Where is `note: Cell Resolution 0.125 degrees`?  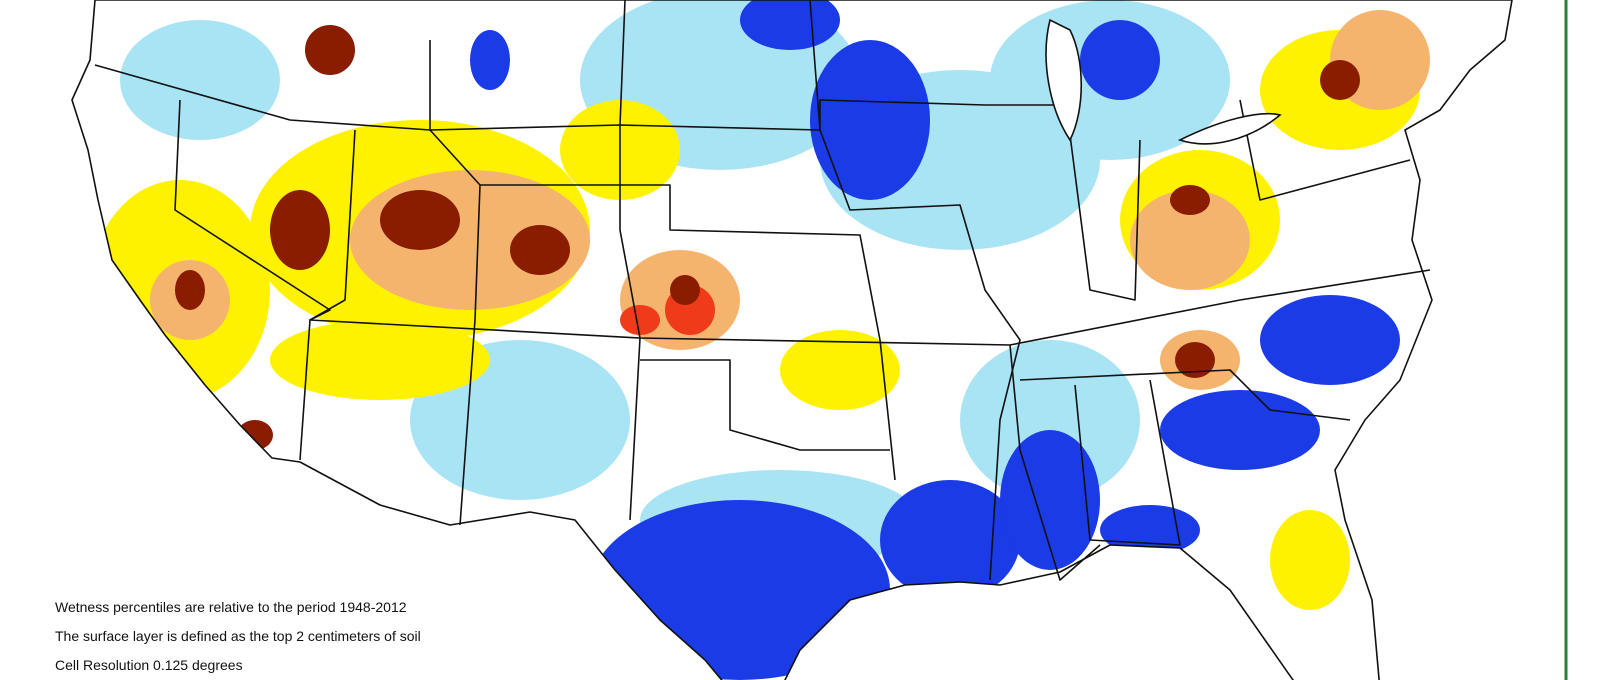 note: Cell Resolution 0.125 degrees is located at coordinates (149, 665).